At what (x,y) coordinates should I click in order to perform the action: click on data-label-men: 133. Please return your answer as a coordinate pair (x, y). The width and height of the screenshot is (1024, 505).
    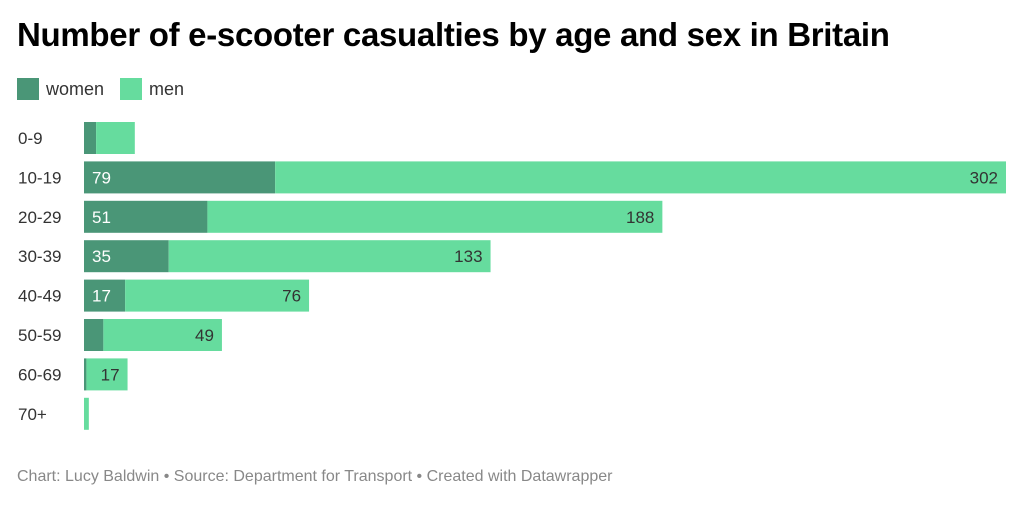
    Looking at the image, I should click on (468, 256).